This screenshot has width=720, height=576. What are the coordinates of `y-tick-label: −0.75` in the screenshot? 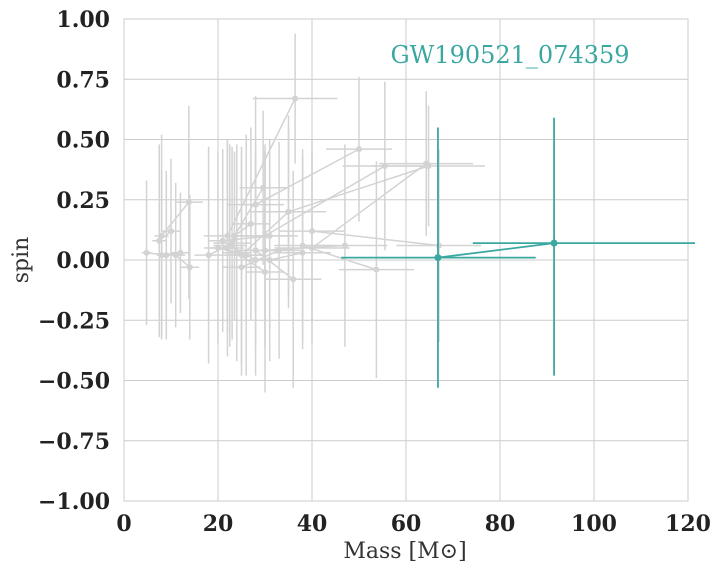 It's located at (74, 442).